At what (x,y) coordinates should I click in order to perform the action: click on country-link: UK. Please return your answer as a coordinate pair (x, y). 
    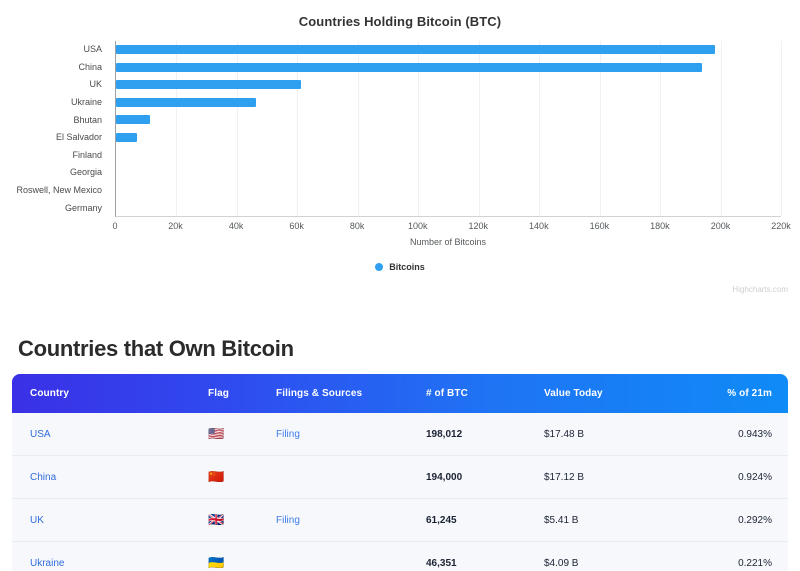
    Looking at the image, I should click on (37, 520).